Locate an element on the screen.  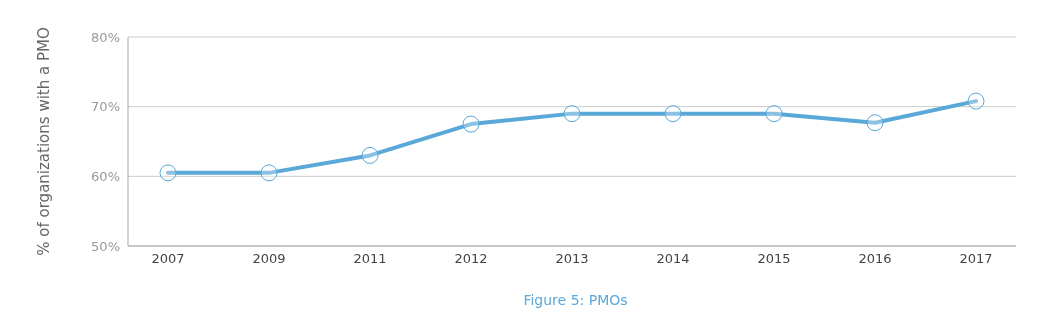
y-tick-label: 70% is located at coordinates (105, 107).